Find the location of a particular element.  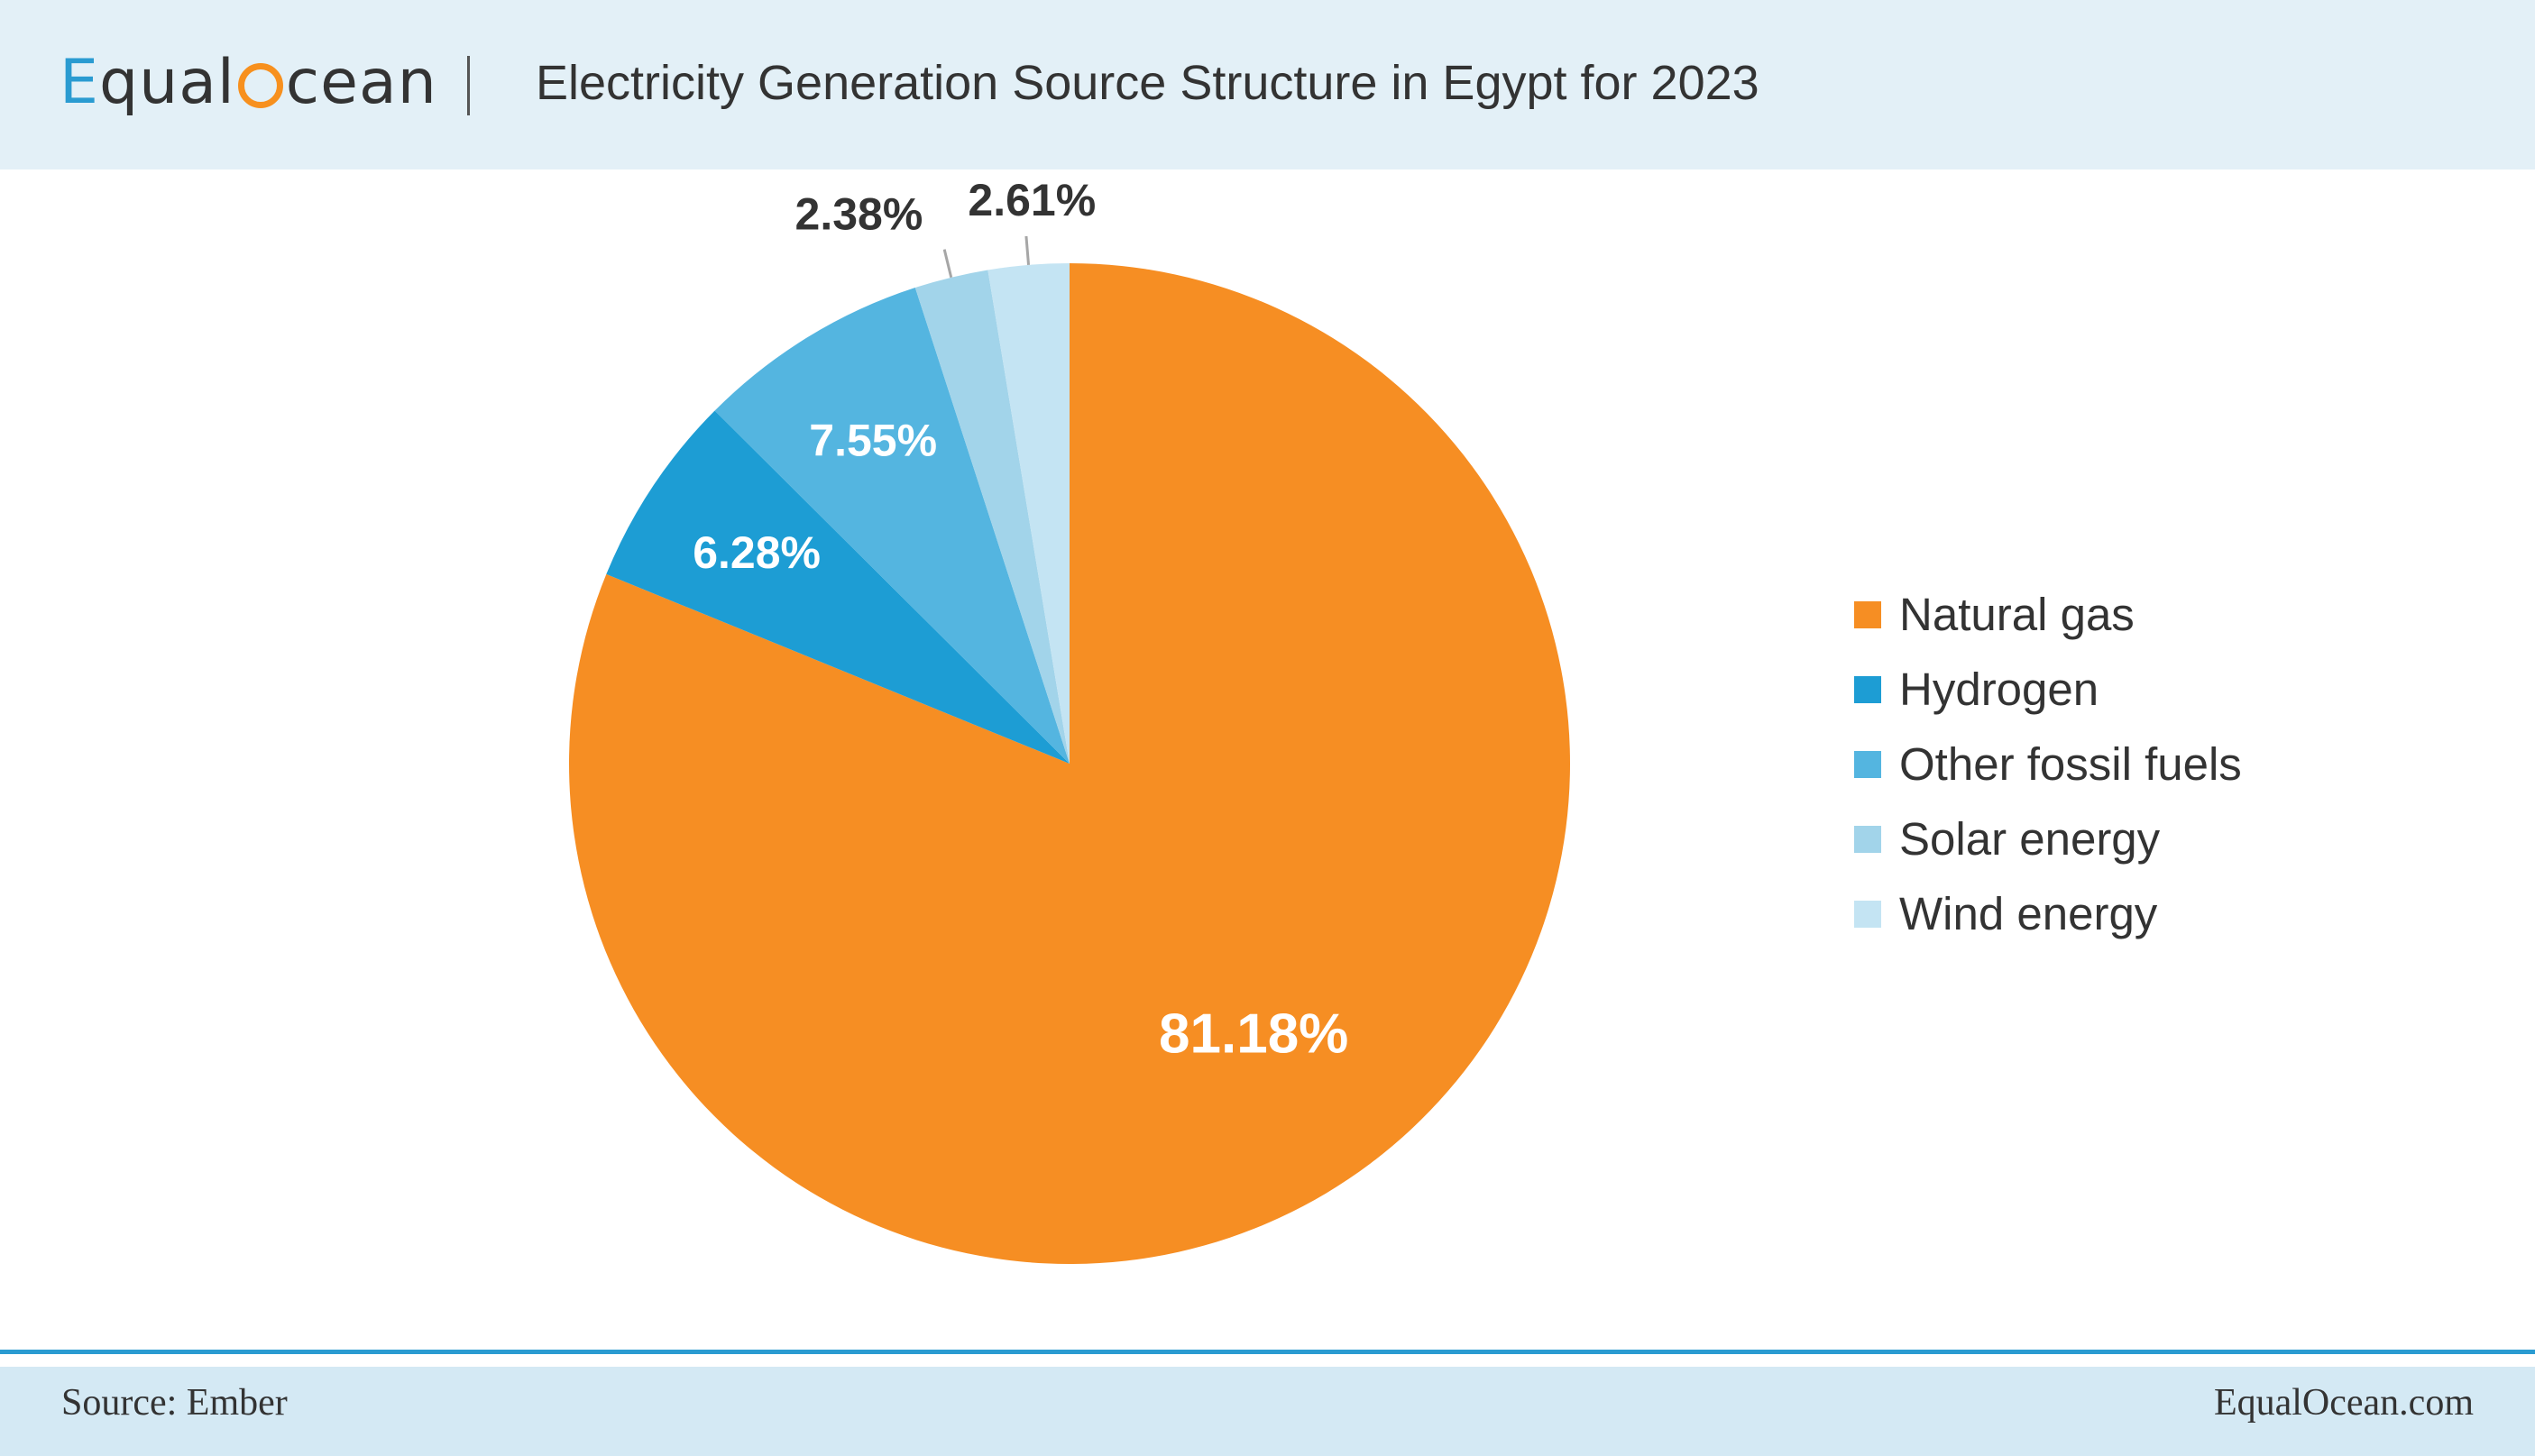

logo-text-suffix: cean is located at coordinates (361, 82).